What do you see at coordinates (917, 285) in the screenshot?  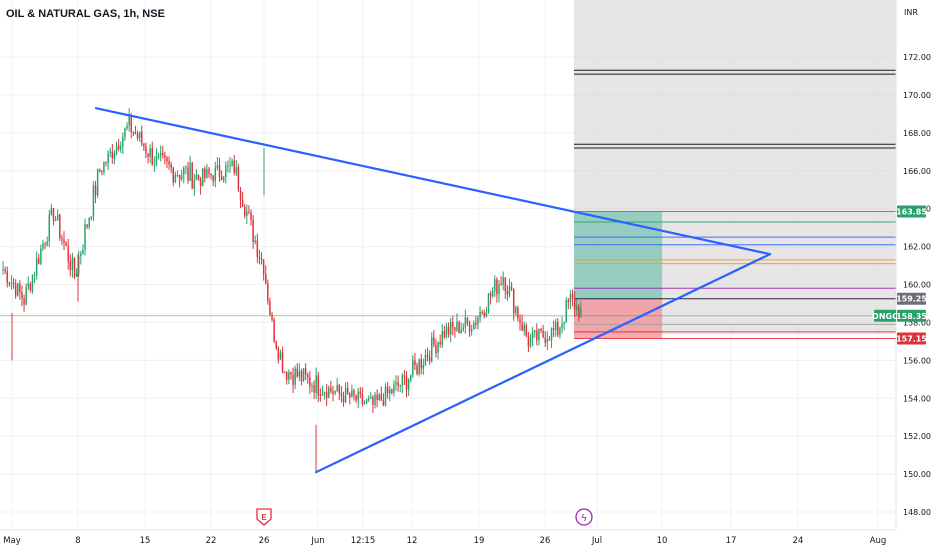 I see `y-tick-label: 160.00` at bounding box center [917, 285].